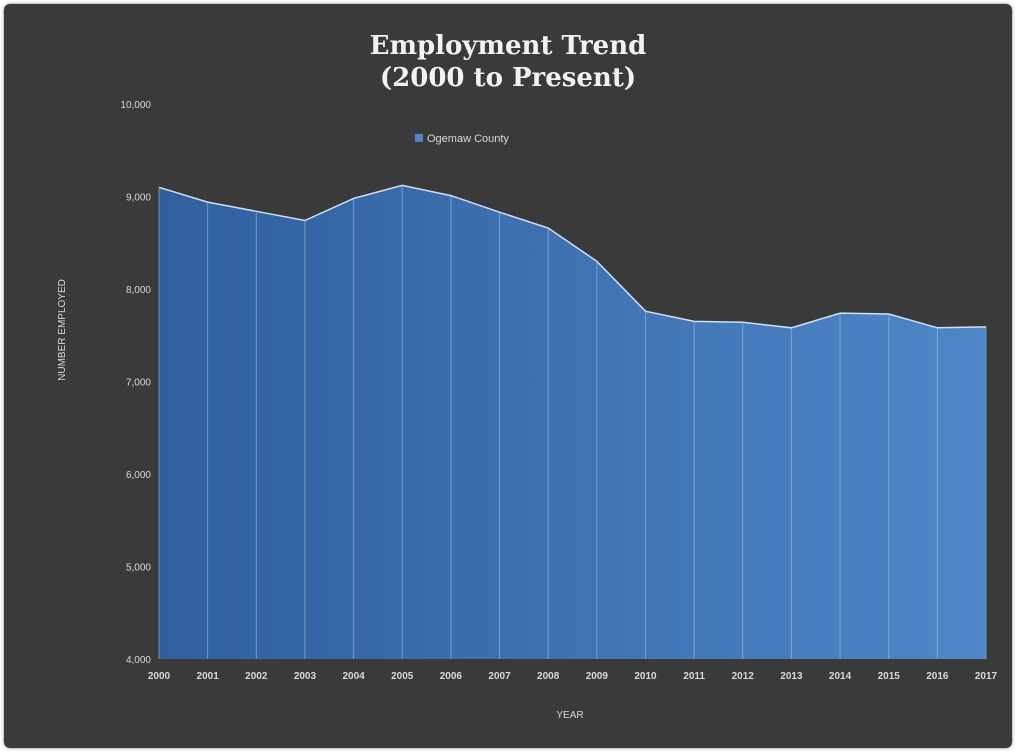 The height and width of the screenshot is (753, 1016). What do you see at coordinates (402, 676) in the screenshot?
I see `x-tick-label: 2005` at bounding box center [402, 676].